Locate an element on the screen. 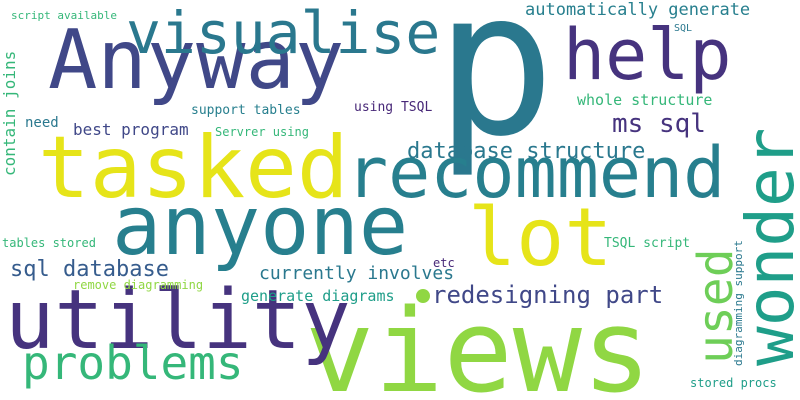 This screenshot has width=800, height=400. word-remove-diagramming: remove diagramming is located at coordinates (138, 285).